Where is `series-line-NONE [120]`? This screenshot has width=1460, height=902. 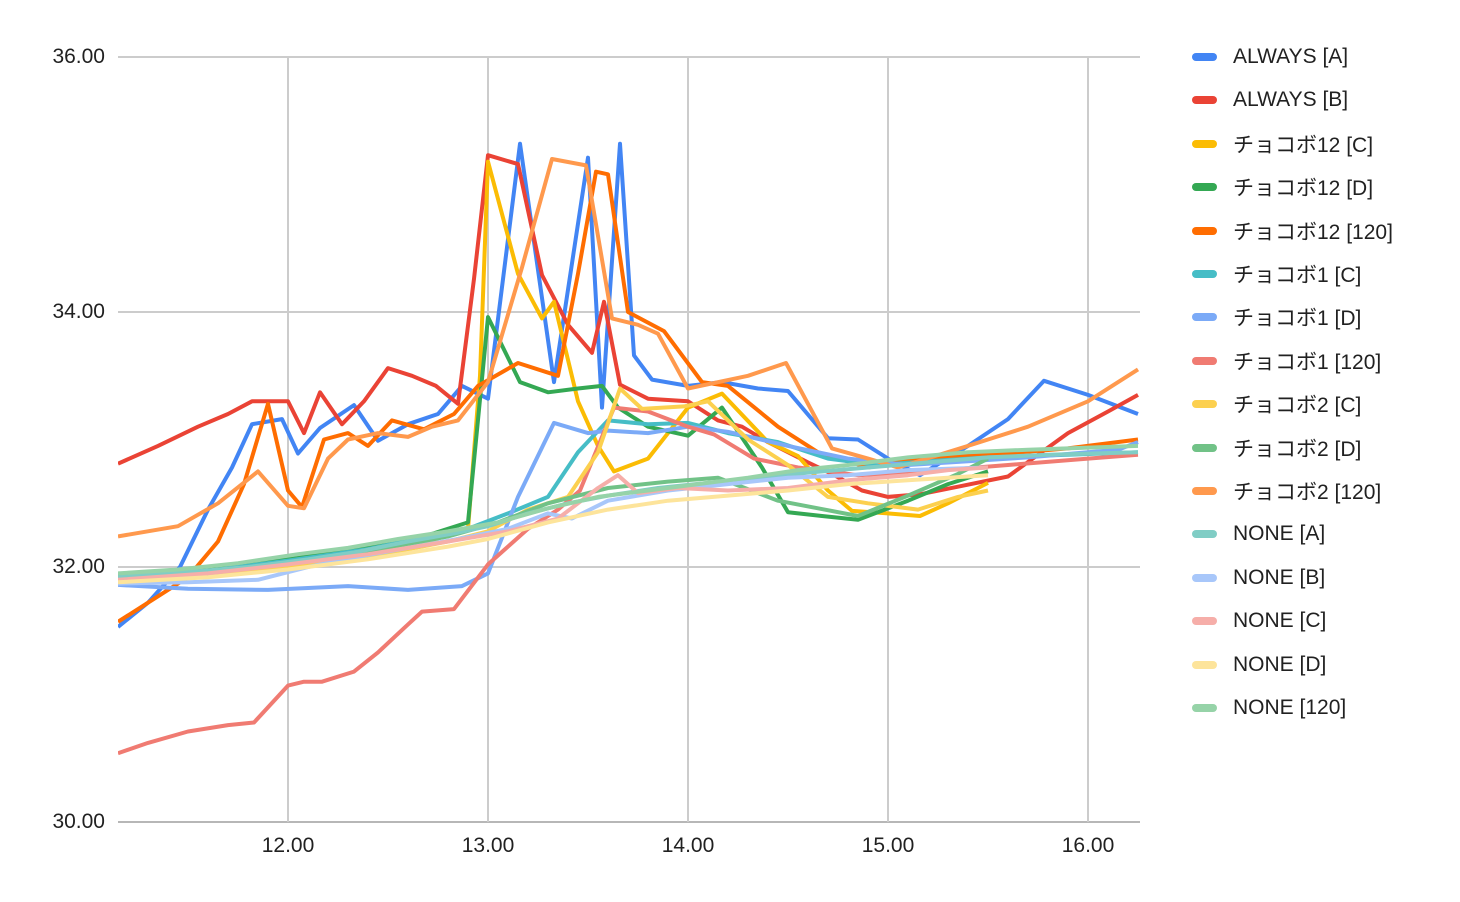
series-line-NONE [120] is located at coordinates (628, 509).